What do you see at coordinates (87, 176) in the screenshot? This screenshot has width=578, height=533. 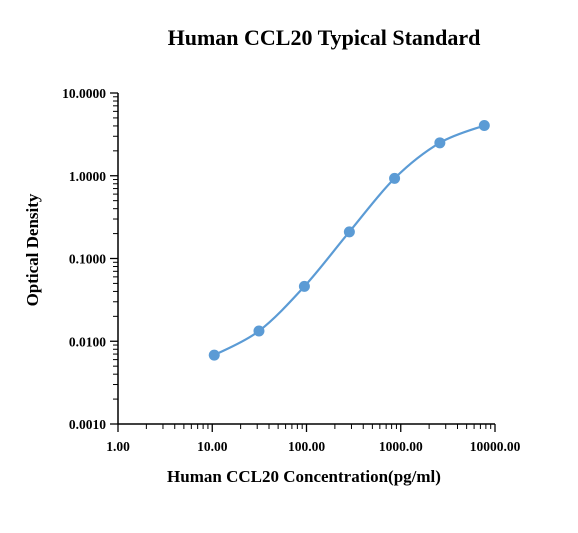 I see `y-tick-label: 1.0000` at bounding box center [87, 176].